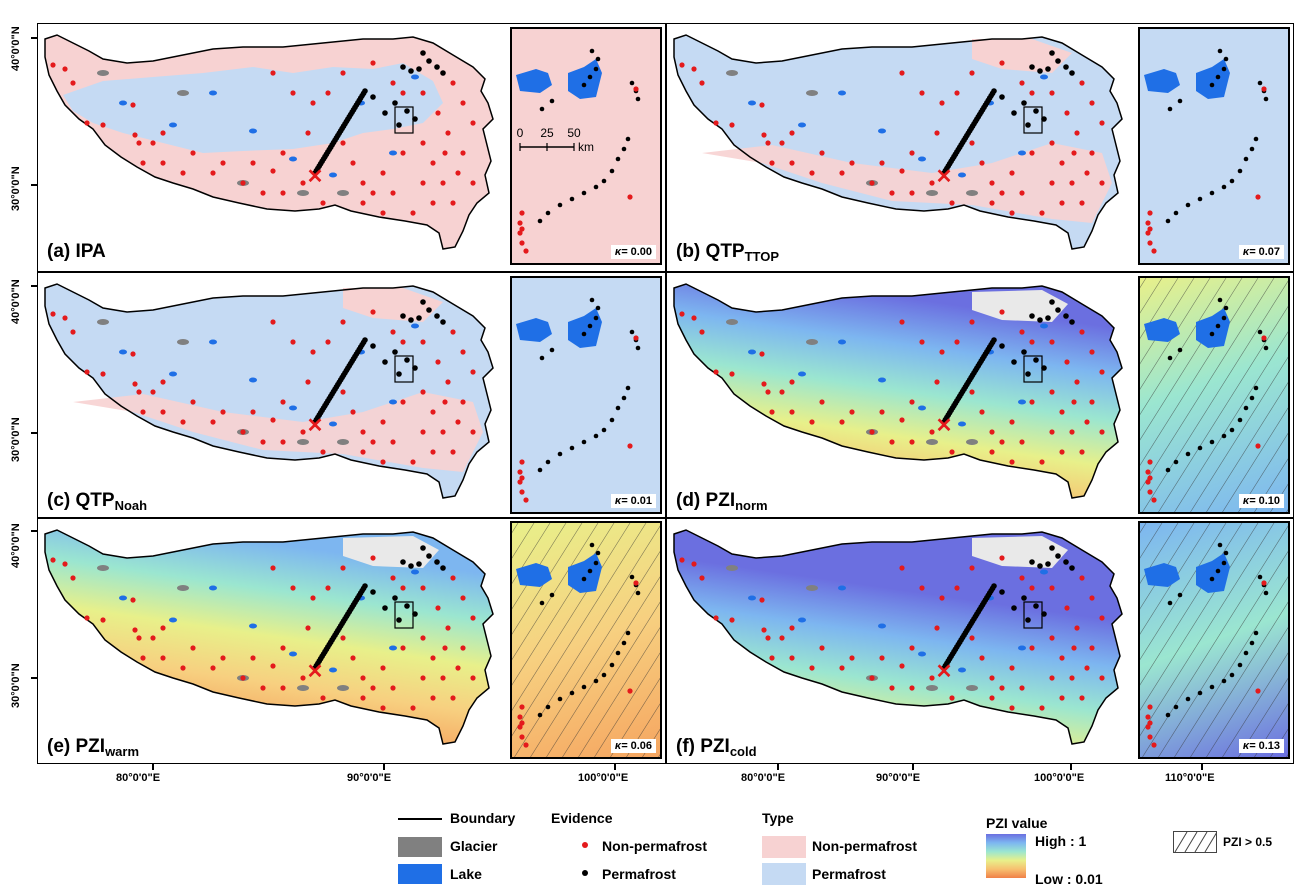  What do you see at coordinates (474, 846) in the screenshot?
I see `legend-glacier: Glacier` at bounding box center [474, 846].